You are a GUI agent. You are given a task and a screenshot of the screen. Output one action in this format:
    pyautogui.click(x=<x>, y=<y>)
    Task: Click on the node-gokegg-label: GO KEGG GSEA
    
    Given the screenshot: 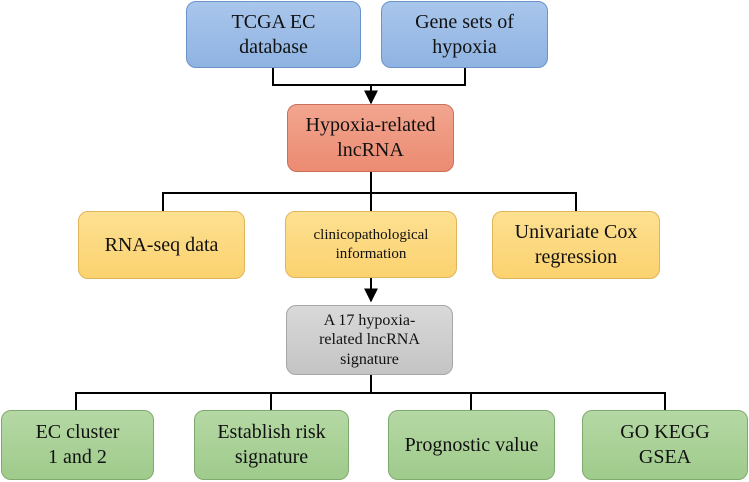 What is the action you would take?
    pyautogui.click(x=665, y=444)
    